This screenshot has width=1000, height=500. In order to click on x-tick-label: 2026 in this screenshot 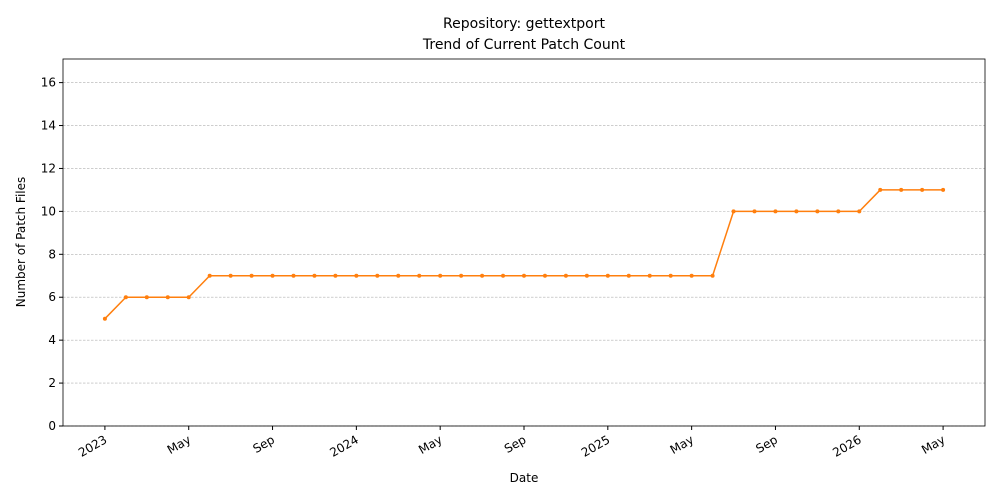, I will do `click(846, 445)`.